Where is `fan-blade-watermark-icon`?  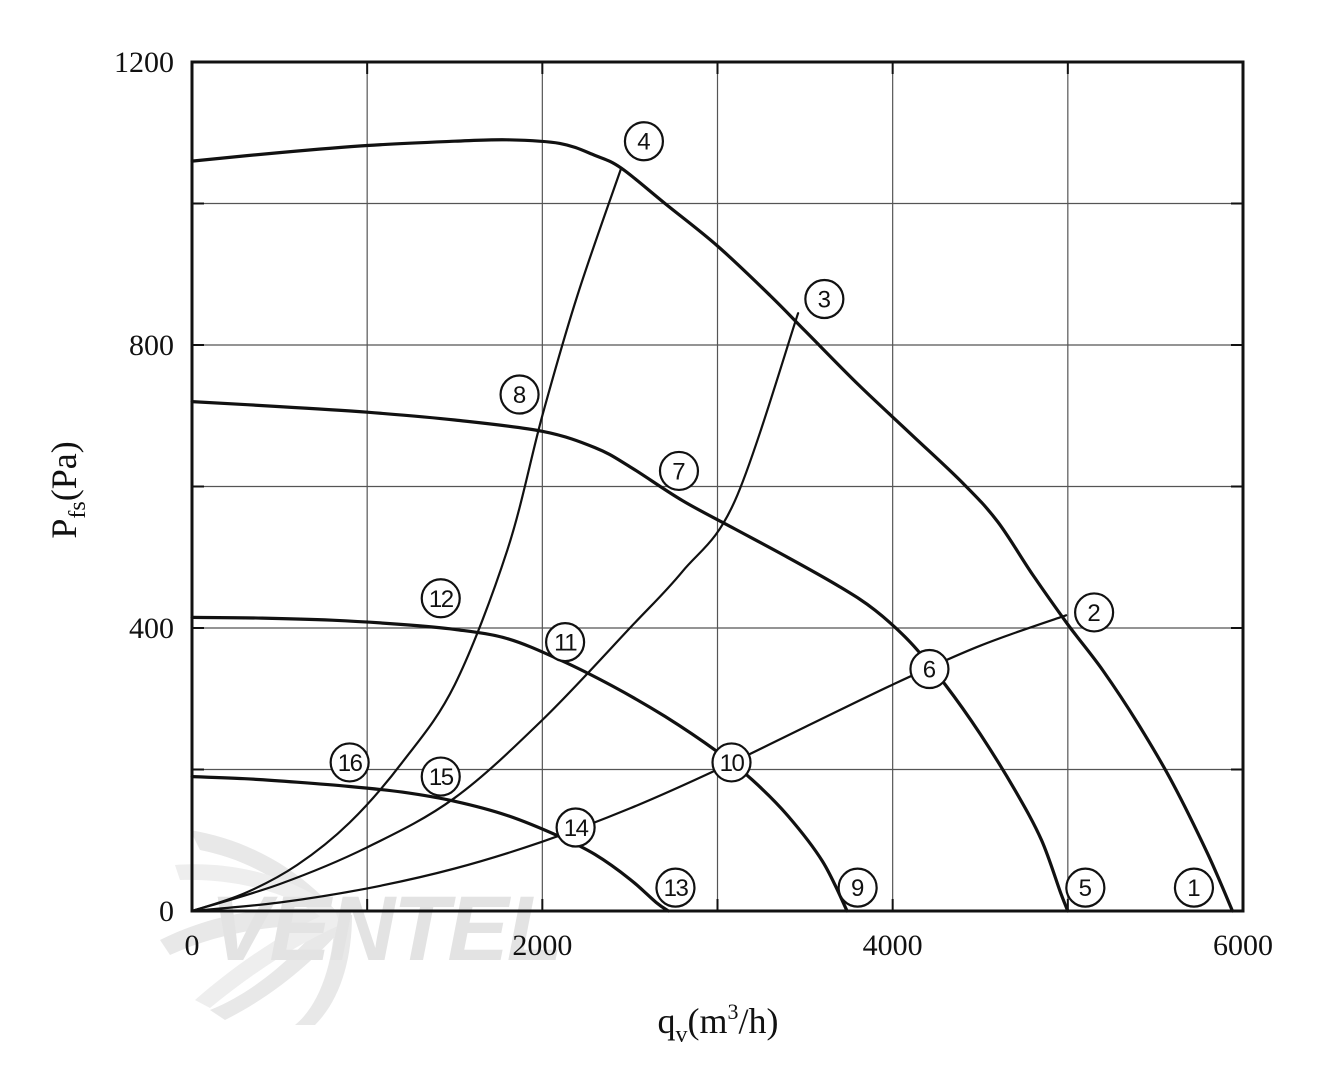 fan-blade-watermark-icon is located at coordinates (256, 927).